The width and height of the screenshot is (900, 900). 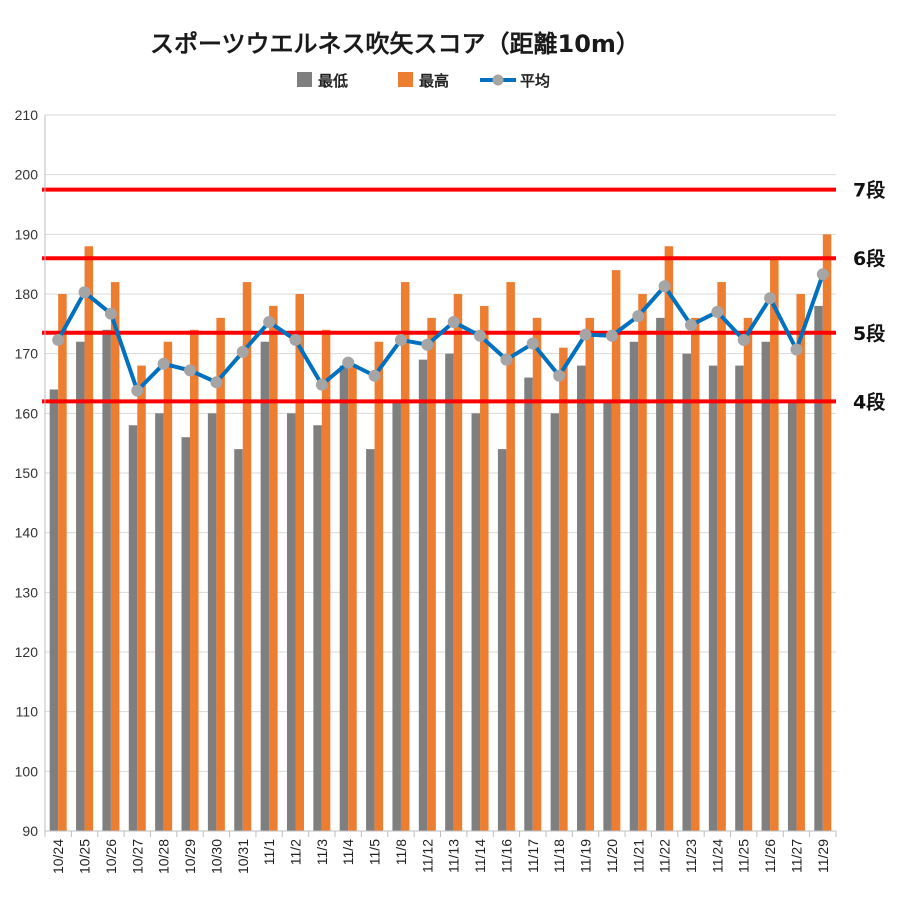 I want to click on legend-label: 最高, so click(x=434, y=81).